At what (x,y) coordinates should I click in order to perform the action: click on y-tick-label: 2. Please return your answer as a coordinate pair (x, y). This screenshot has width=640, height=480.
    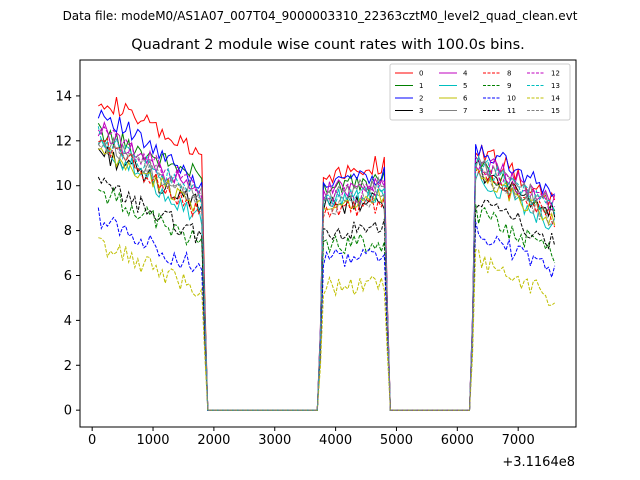
    Looking at the image, I should click on (68, 366).